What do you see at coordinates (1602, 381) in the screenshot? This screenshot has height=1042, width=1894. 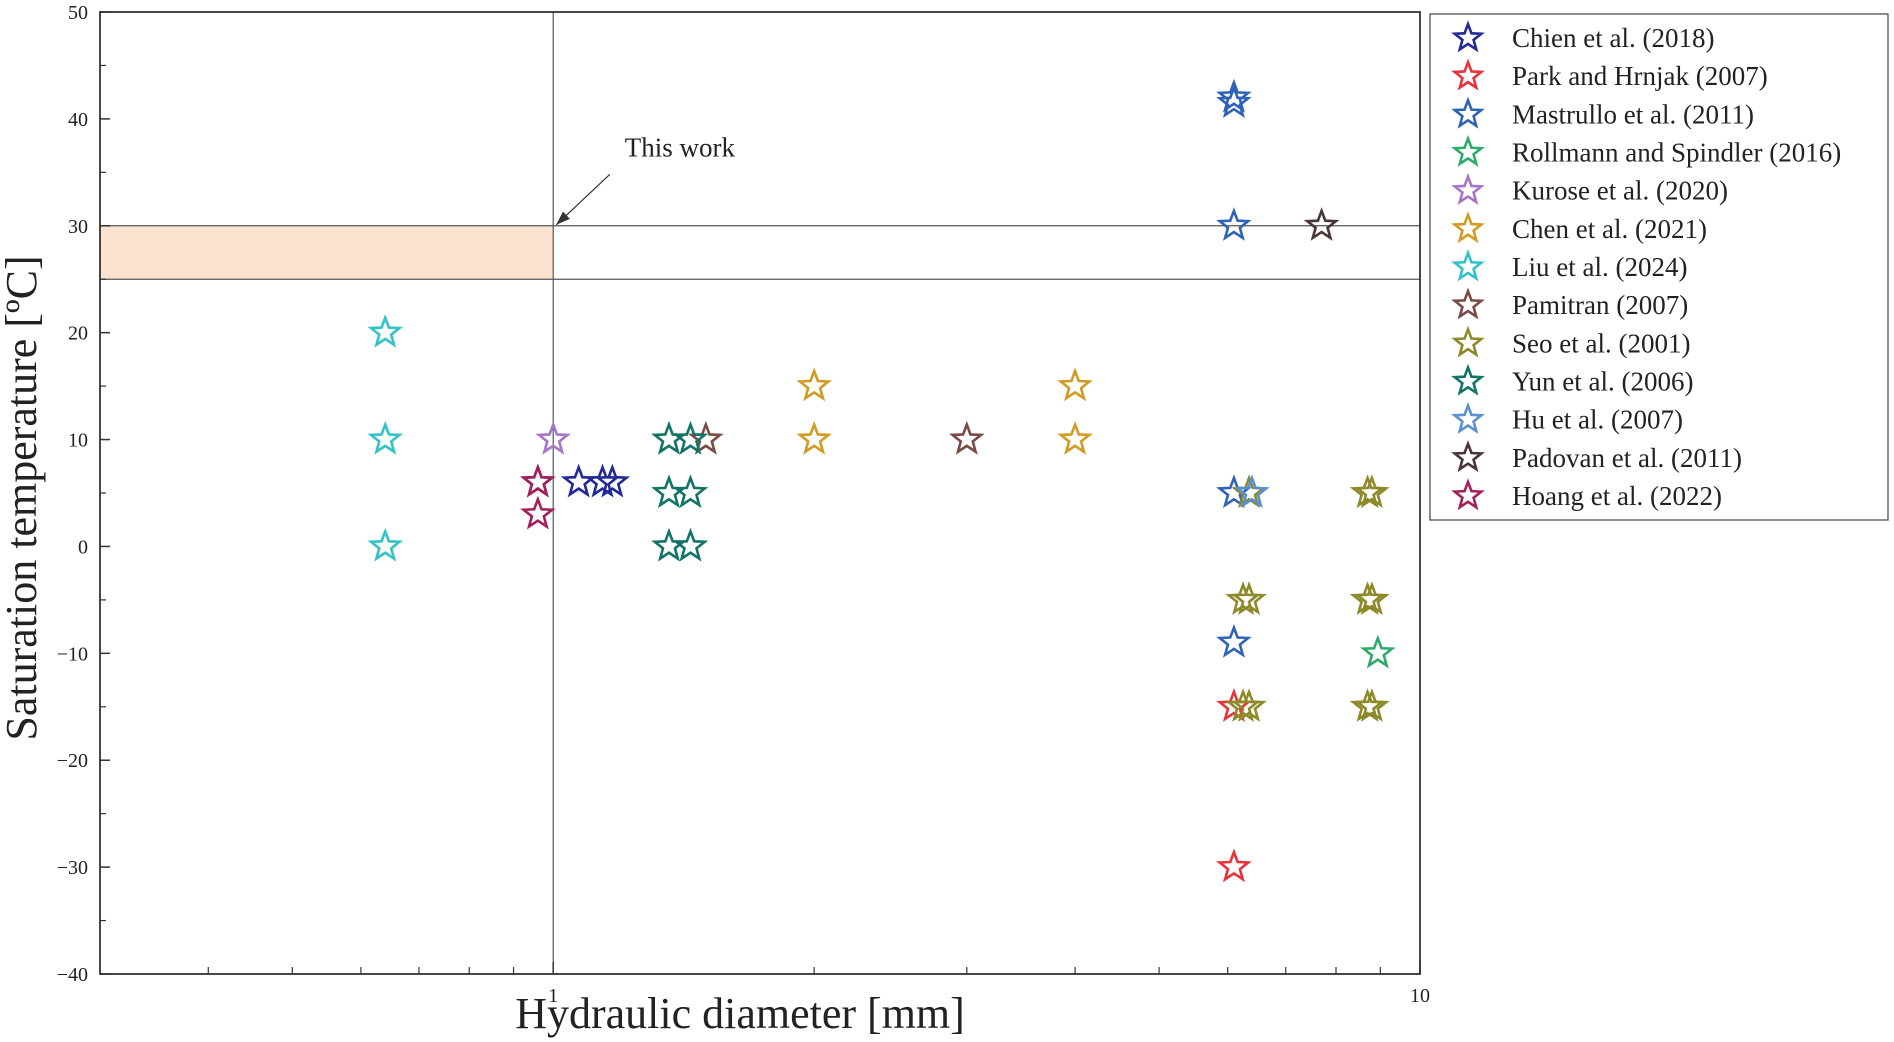 I see `legend-label: Yun et al. (2006)` at bounding box center [1602, 381].